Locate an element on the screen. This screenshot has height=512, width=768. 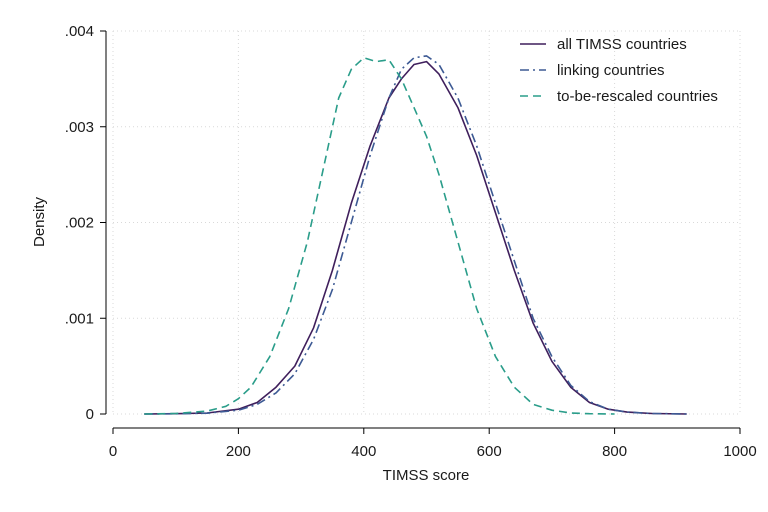
y-tick-label: .004 is located at coordinates (79, 31).